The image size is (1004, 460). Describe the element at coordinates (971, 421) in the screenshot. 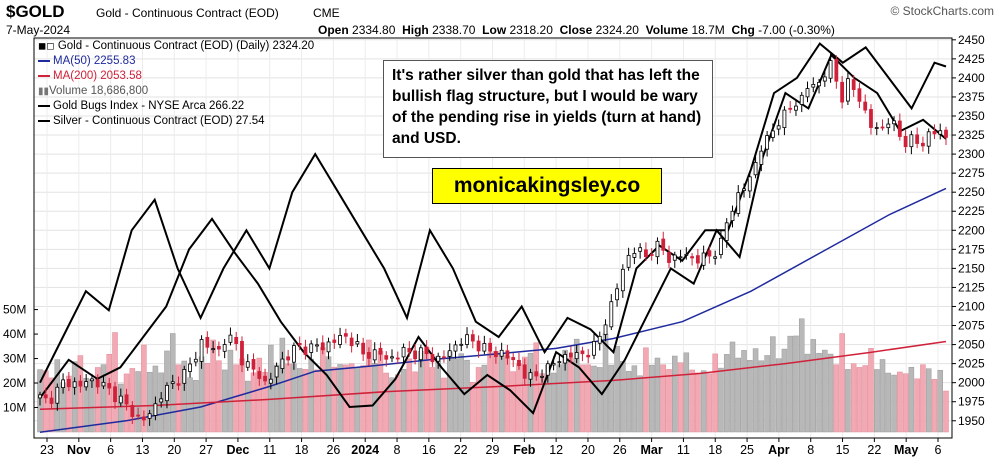

I see `y-tick-label: 1950` at that location.